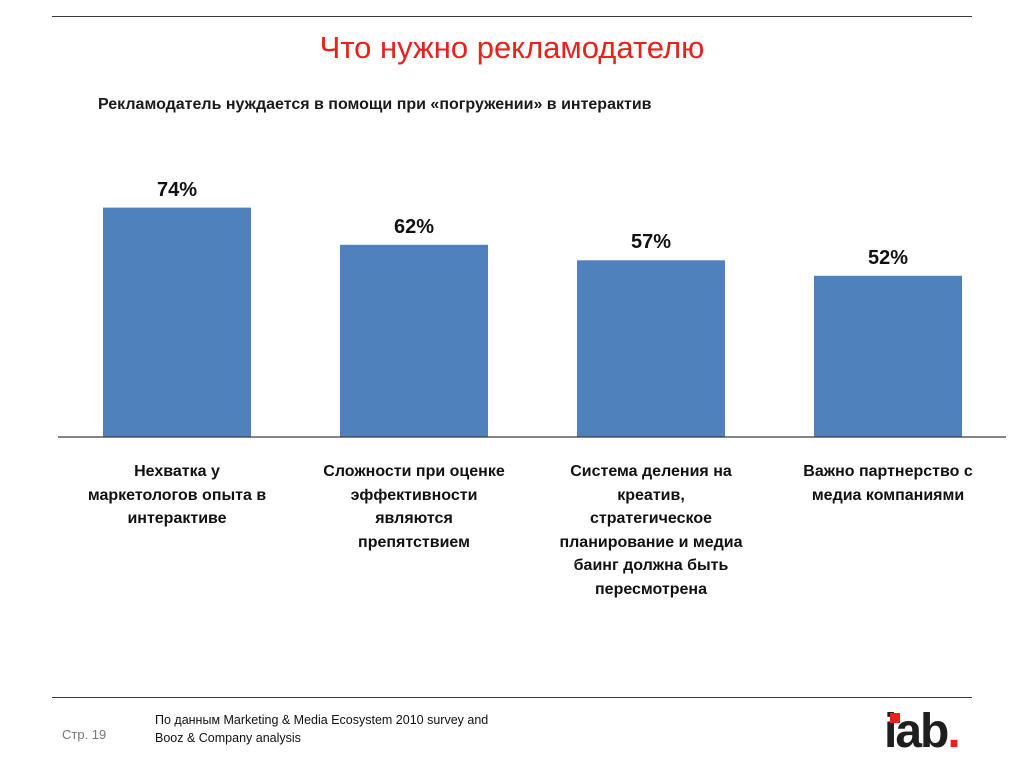  I want to click on value-label-2: 62%, so click(414, 226).